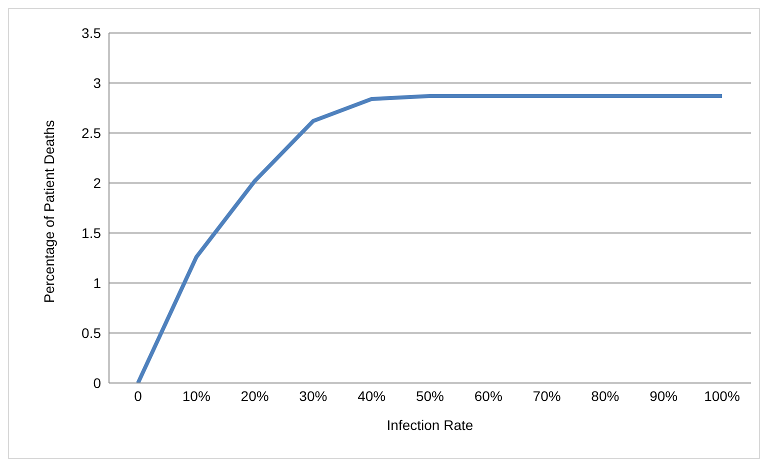  I want to click on y-tick-label: 2.5, so click(92, 132).